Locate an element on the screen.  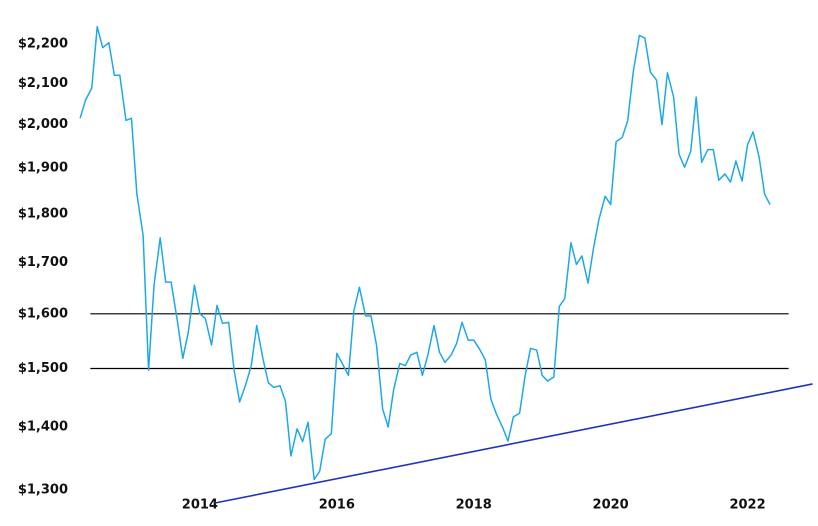
x-tick-label: 2018 is located at coordinates (474, 505).